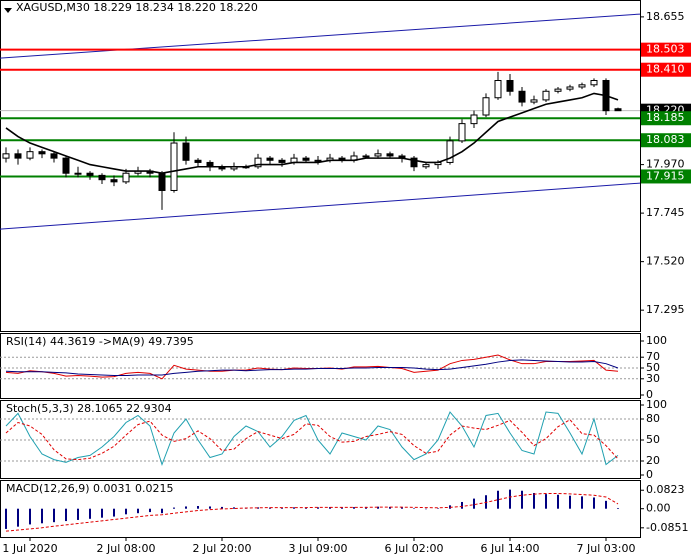 This screenshot has height=560, width=700. I want to click on panel-title: RSI(14) 44.3619 ->MA(9) 49.7395, so click(100, 341).